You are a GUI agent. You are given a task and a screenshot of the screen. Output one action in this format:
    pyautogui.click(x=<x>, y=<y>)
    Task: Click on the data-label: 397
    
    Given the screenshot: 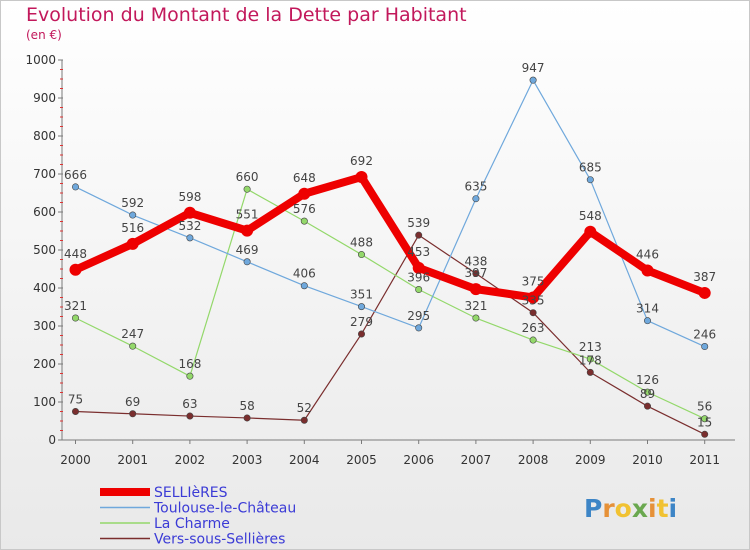 What is the action you would take?
    pyautogui.click(x=475, y=273)
    